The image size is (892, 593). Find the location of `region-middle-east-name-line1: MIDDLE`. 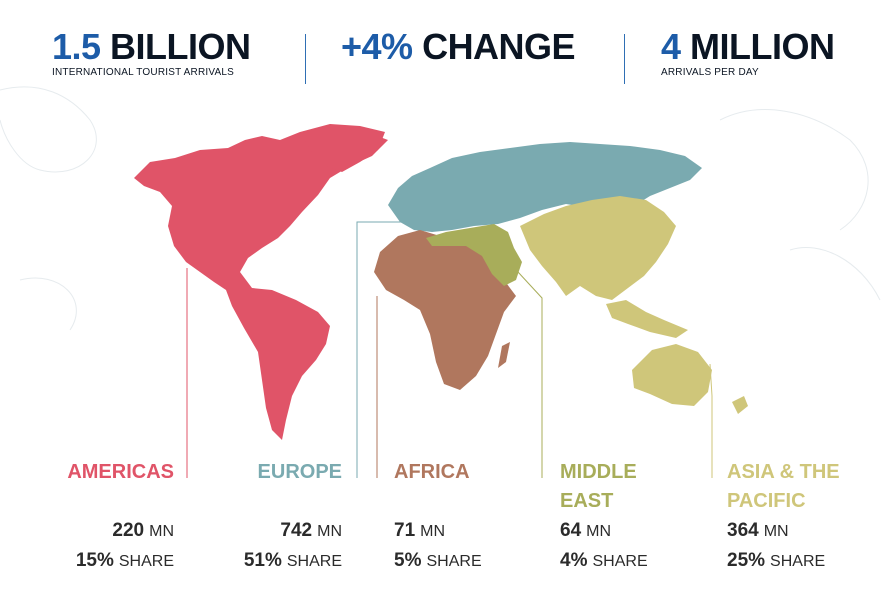

region-middle-east-name-line1: MIDDLE is located at coordinates (598, 472).